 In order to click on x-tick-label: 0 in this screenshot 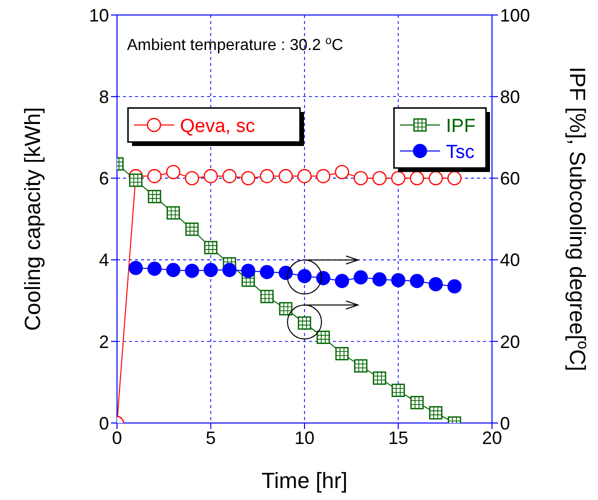, I will do `click(117, 438)`.